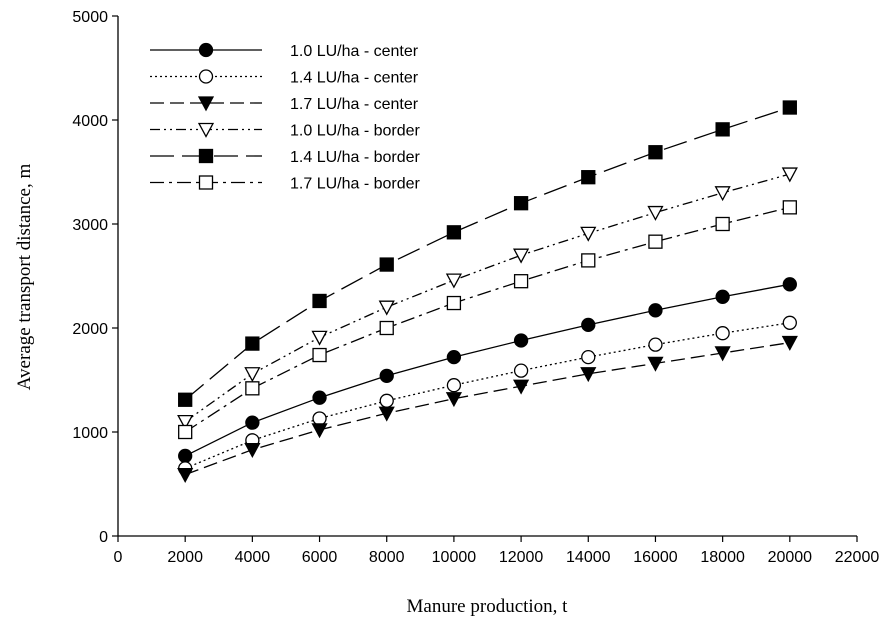  I want to click on x-tick-label: 12000, so click(521, 557).